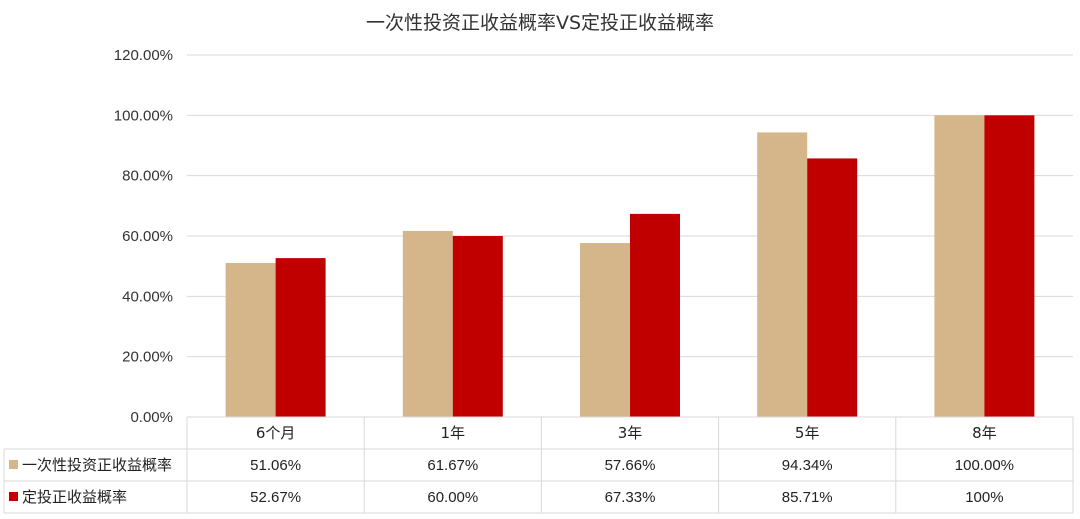  What do you see at coordinates (74, 497) in the screenshot?
I see `legend-label: 定投正收益概率` at bounding box center [74, 497].